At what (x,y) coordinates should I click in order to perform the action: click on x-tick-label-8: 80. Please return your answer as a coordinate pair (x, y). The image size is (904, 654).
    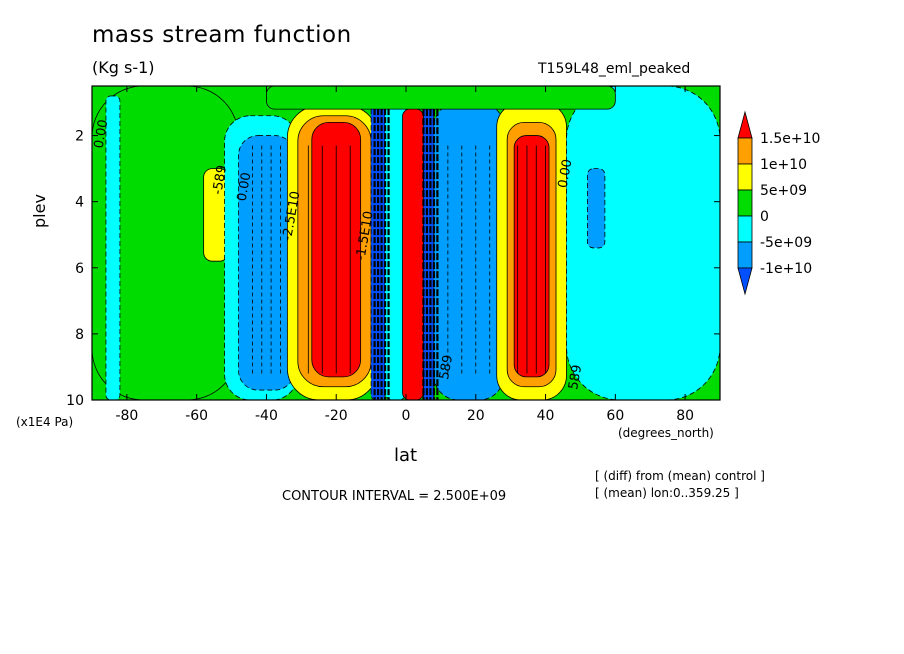
    Looking at the image, I should click on (685, 416).